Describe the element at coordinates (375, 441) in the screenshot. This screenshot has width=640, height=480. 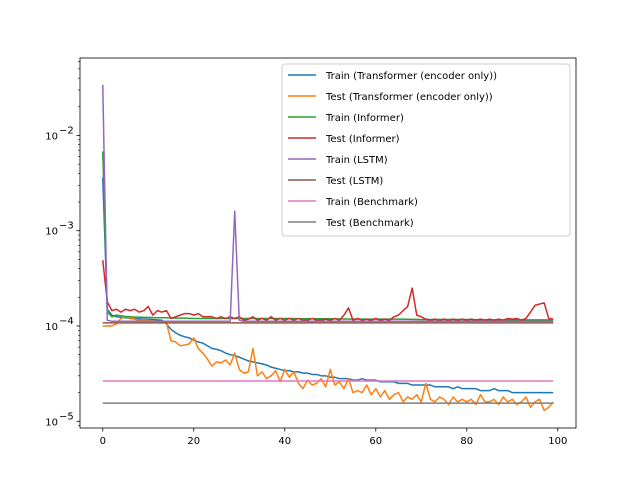
I see `x-tick-label: 60` at that location.